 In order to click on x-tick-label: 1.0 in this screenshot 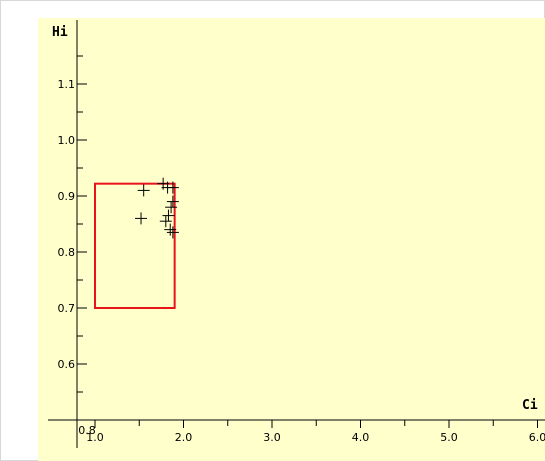, I will do `click(95, 437)`.